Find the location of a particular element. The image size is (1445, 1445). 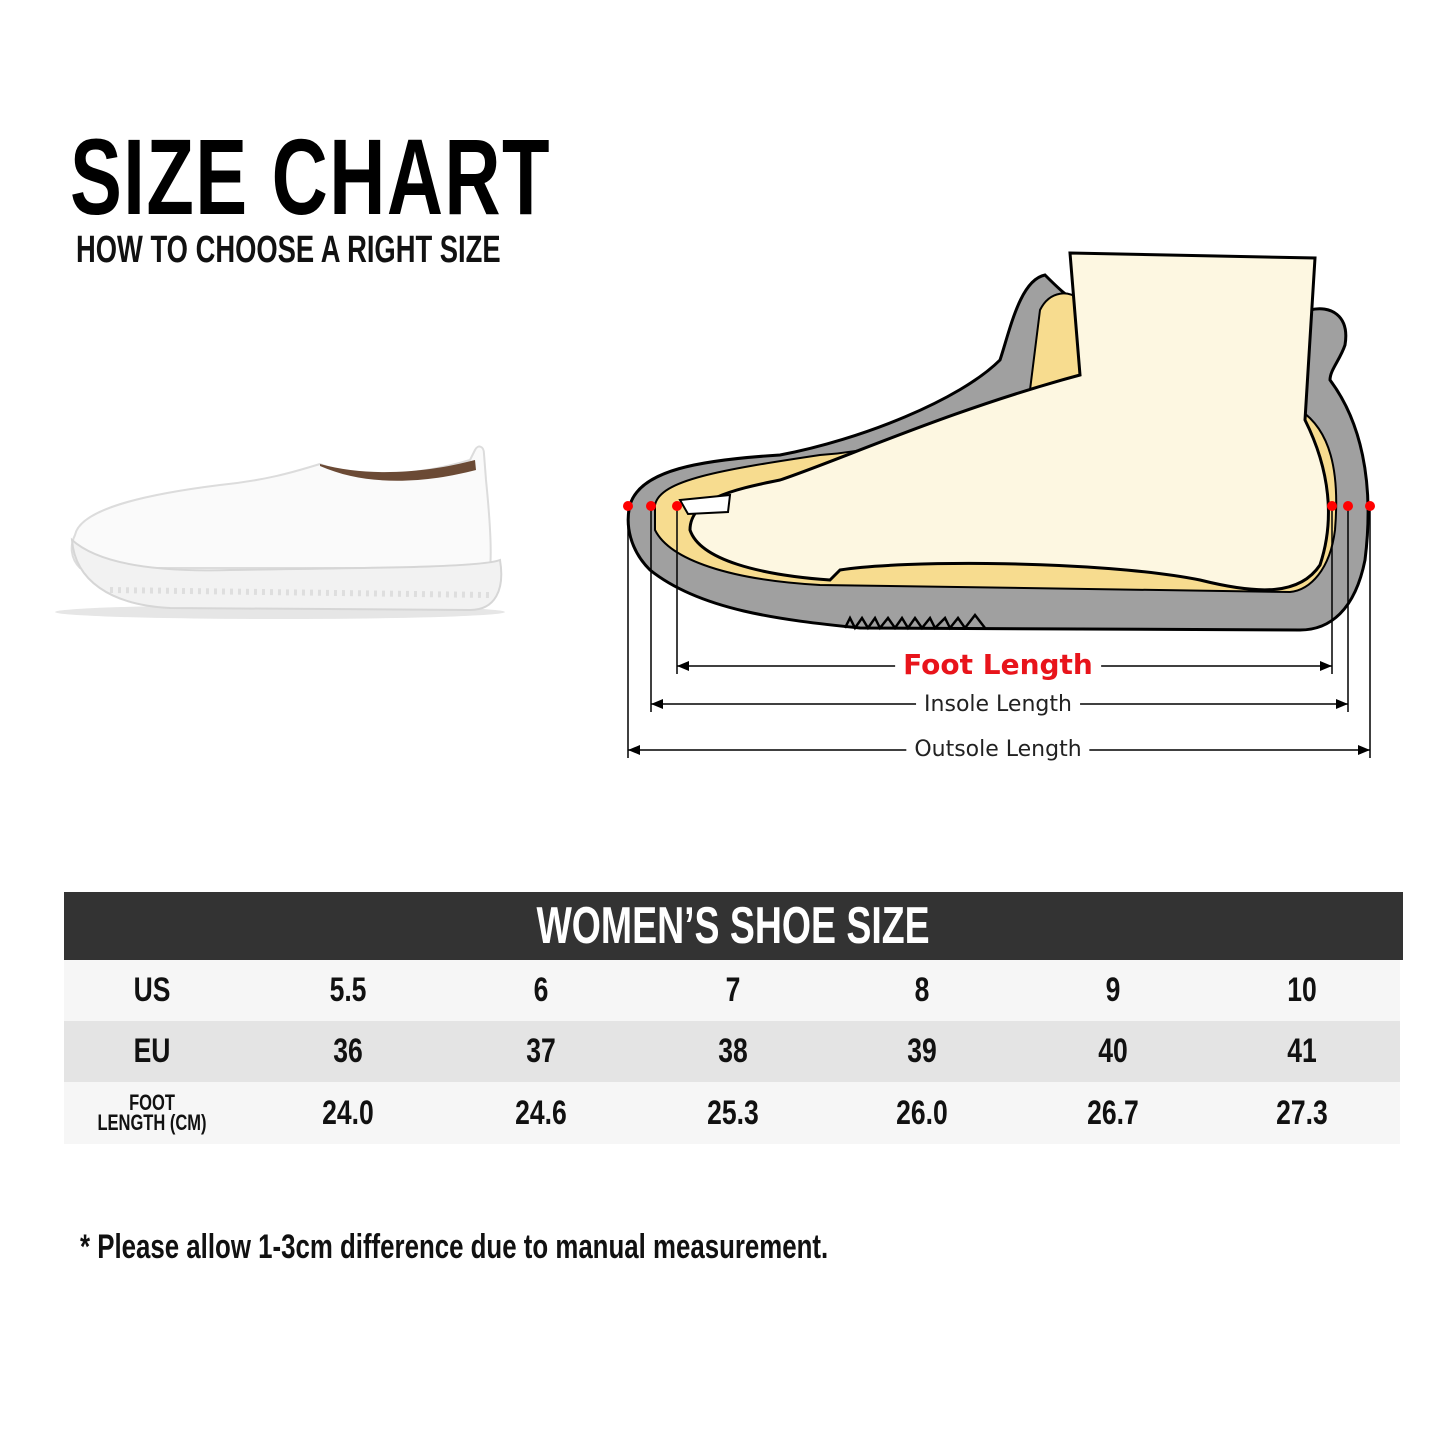

table-cell: 39 is located at coordinates (922, 1051).